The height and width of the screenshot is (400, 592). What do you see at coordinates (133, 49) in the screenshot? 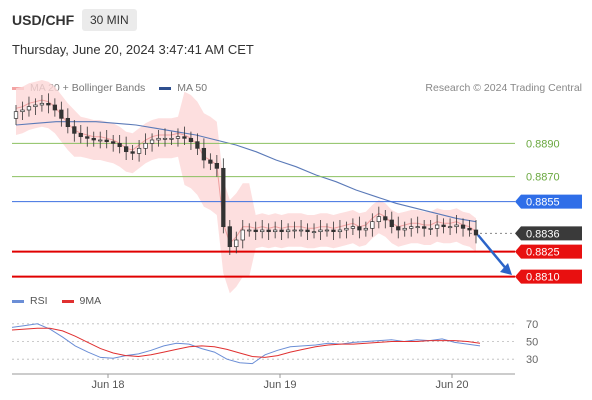
I see `timestamp: Thursday, June 20, 2024 3:47:41 AM CET` at bounding box center [133, 49].